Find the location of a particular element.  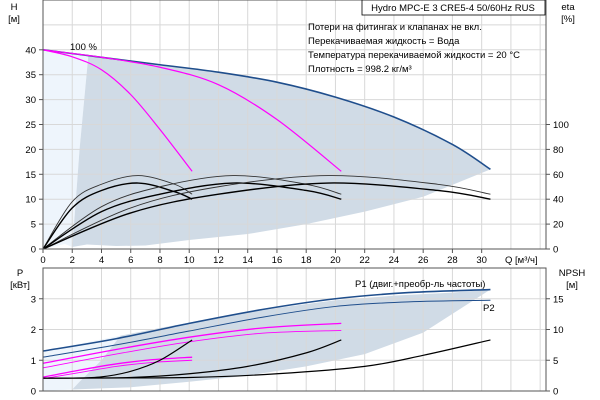

x-tick-label: 10 is located at coordinates (189, 260).